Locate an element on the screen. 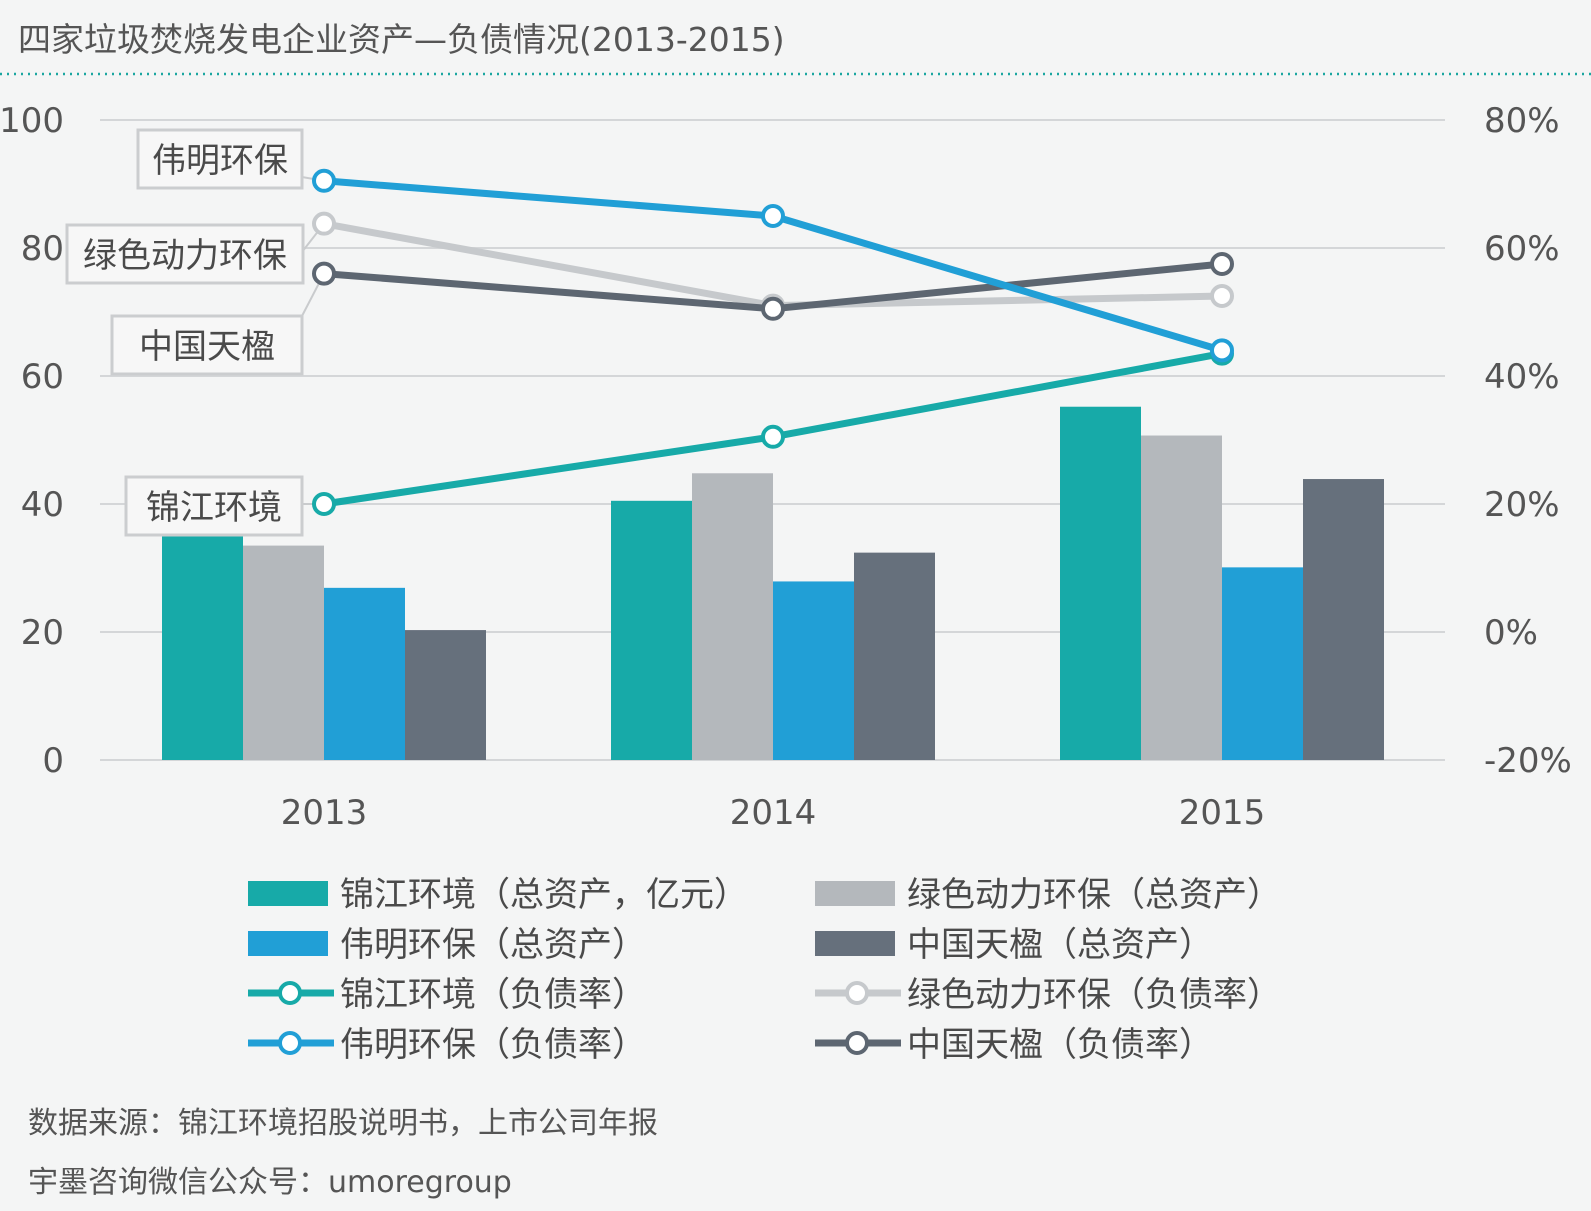 This screenshot has height=1211, width=1591. x-tick-label: 2015 is located at coordinates (1222, 813).